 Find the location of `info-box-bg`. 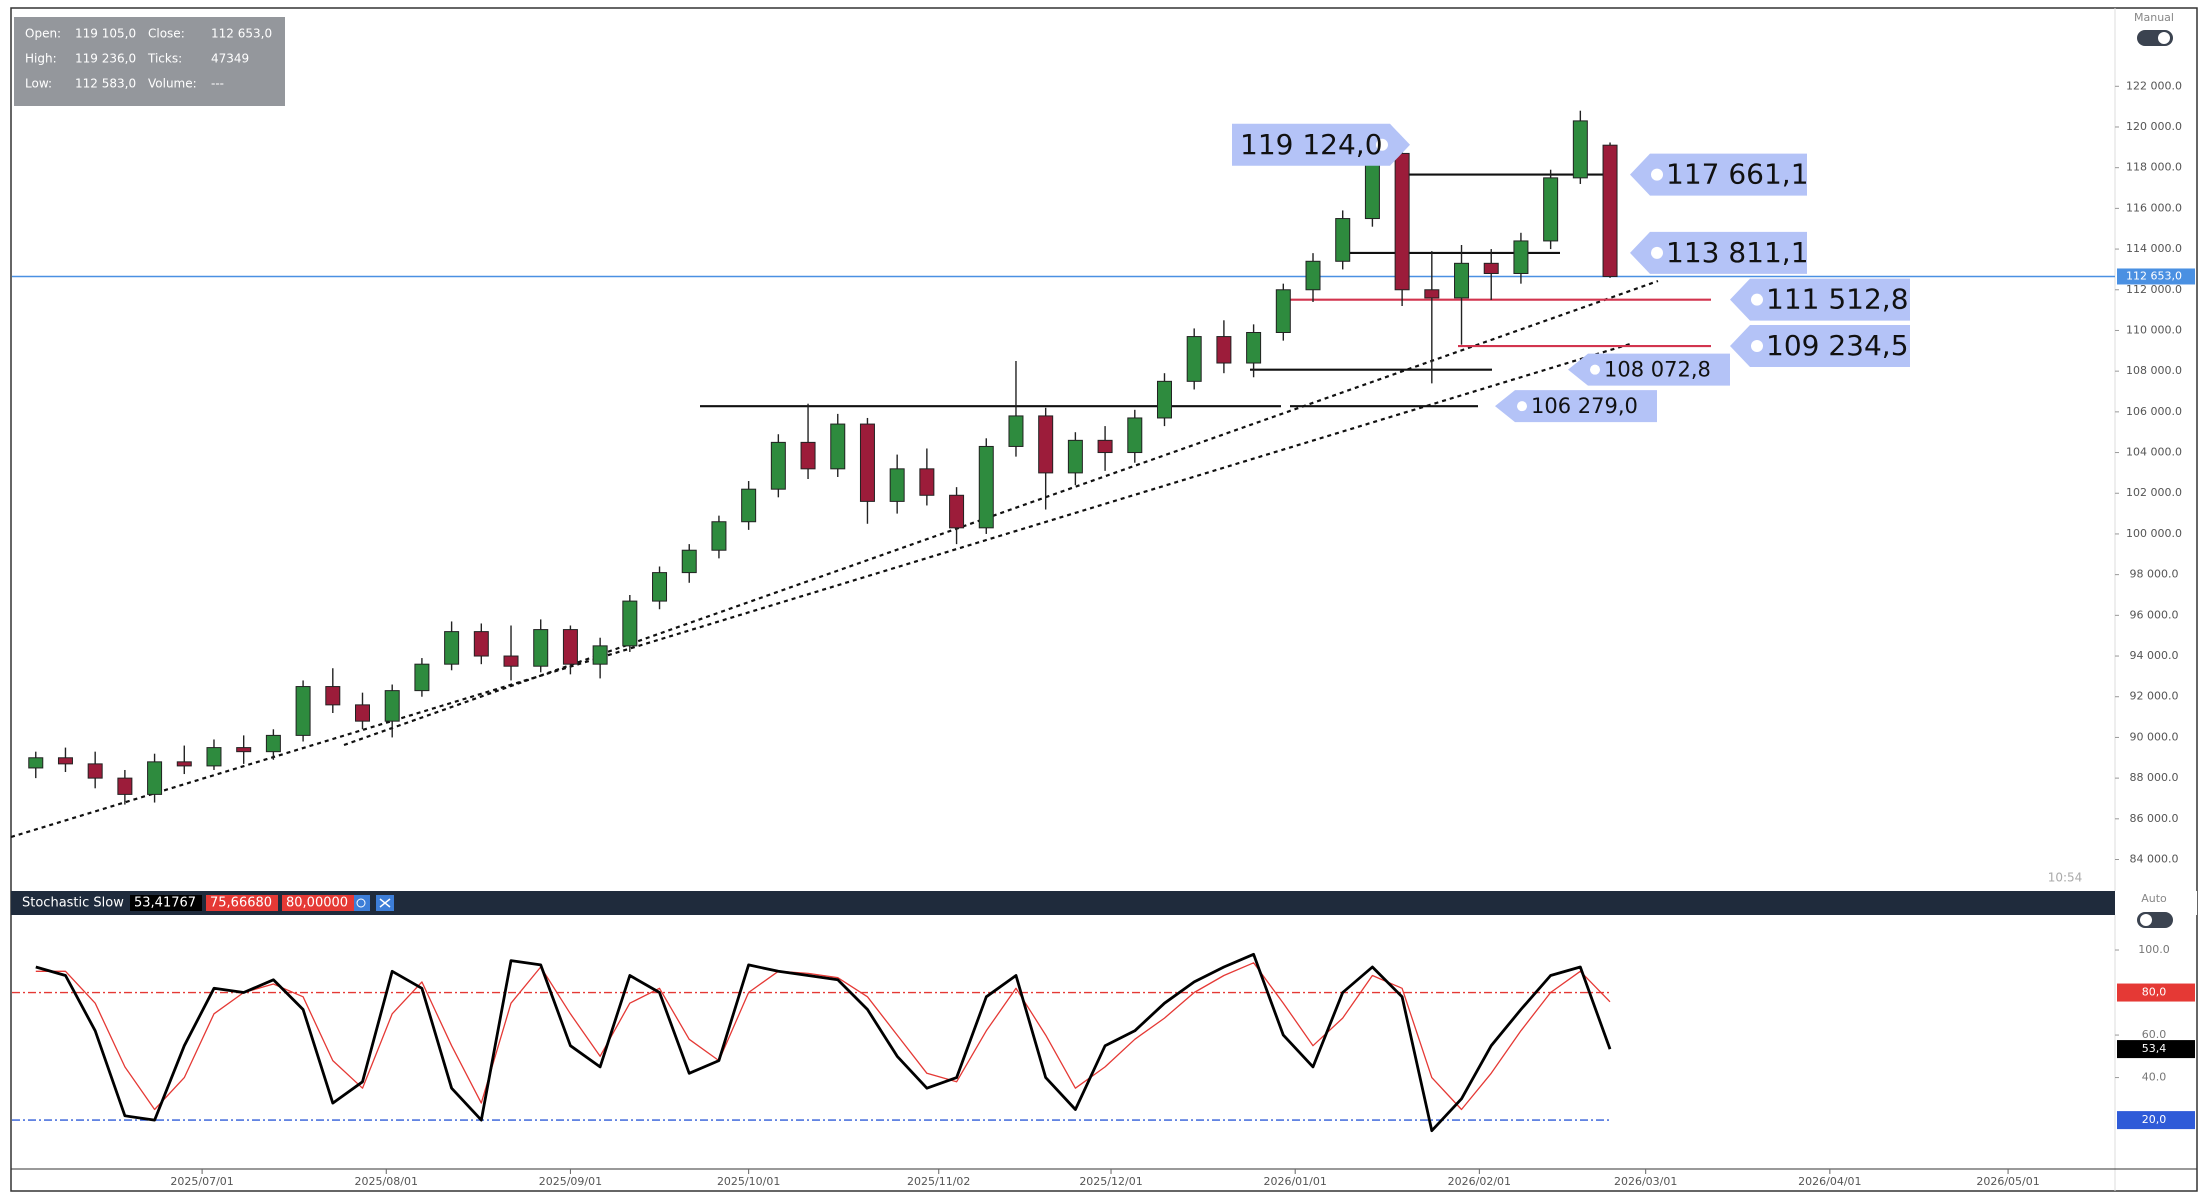

info-box-bg is located at coordinates (149, 61).